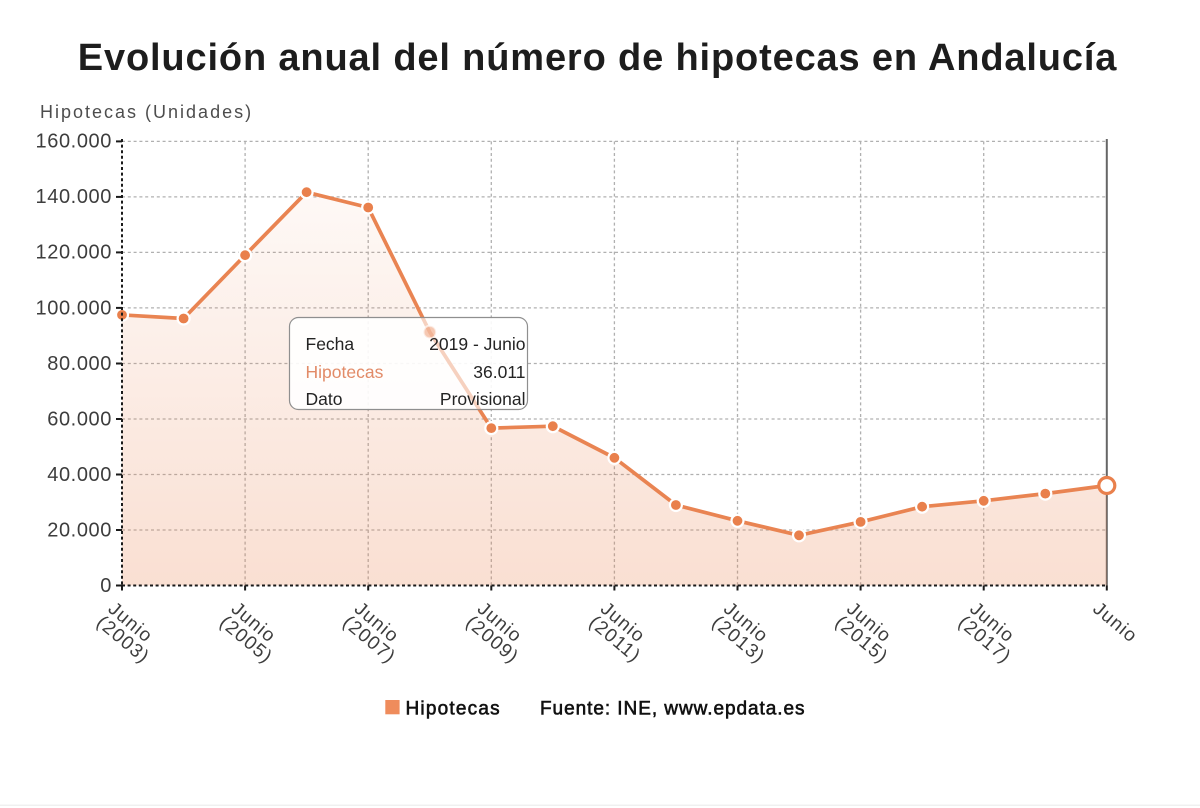 Image resolution: width=1200 pixels, height=808 pixels. I want to click on svg-text: 80.000, so click(79, 364).